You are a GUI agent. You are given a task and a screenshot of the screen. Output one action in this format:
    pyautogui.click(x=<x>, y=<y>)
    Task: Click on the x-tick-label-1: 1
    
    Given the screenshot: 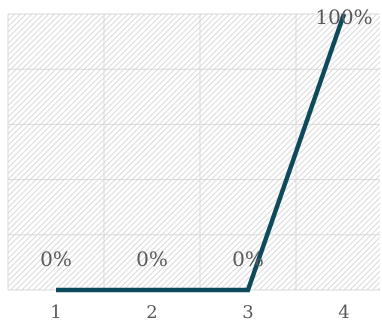 What is the action you would take?
    pyautogui.click(x=55, y=312)
    